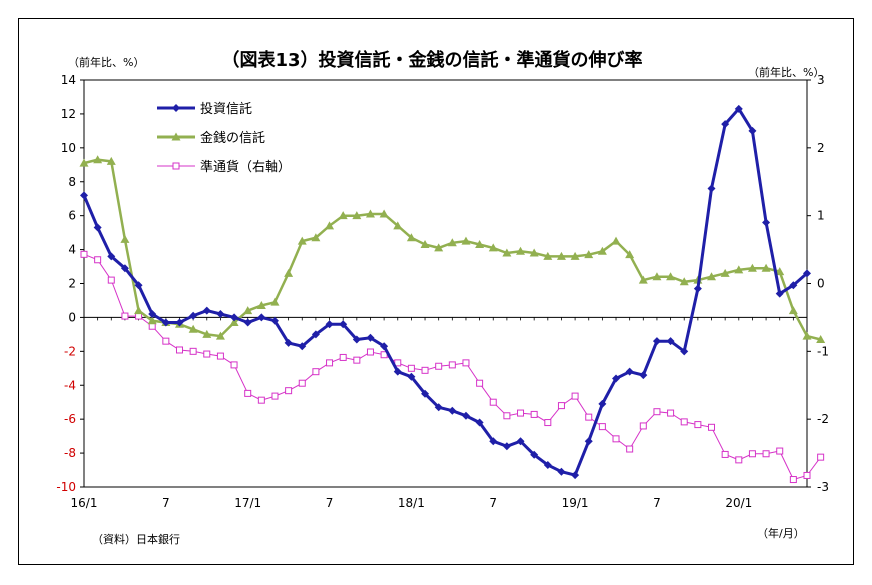  I want to click on x-tick-label: 16/1, so click(84, 503).